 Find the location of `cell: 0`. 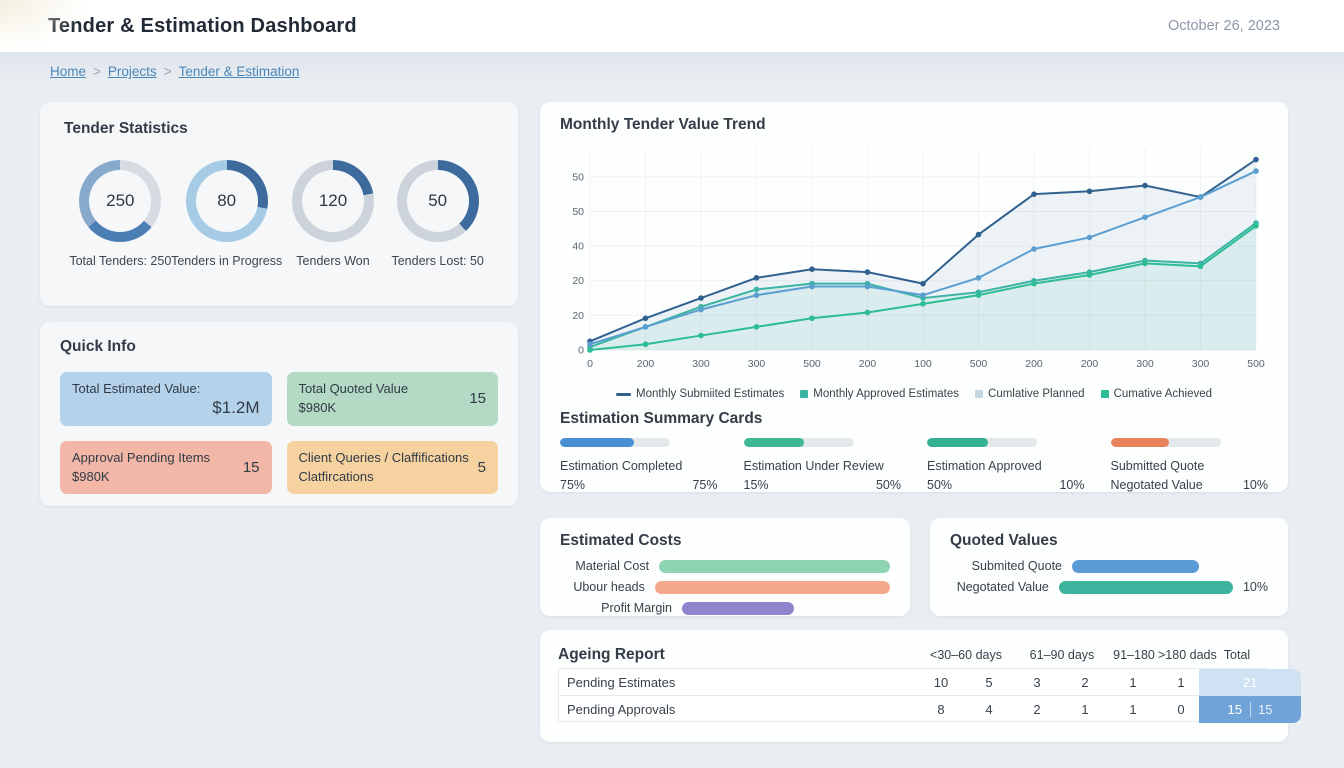

cell: 0 is located at coordinates (1181, 709).